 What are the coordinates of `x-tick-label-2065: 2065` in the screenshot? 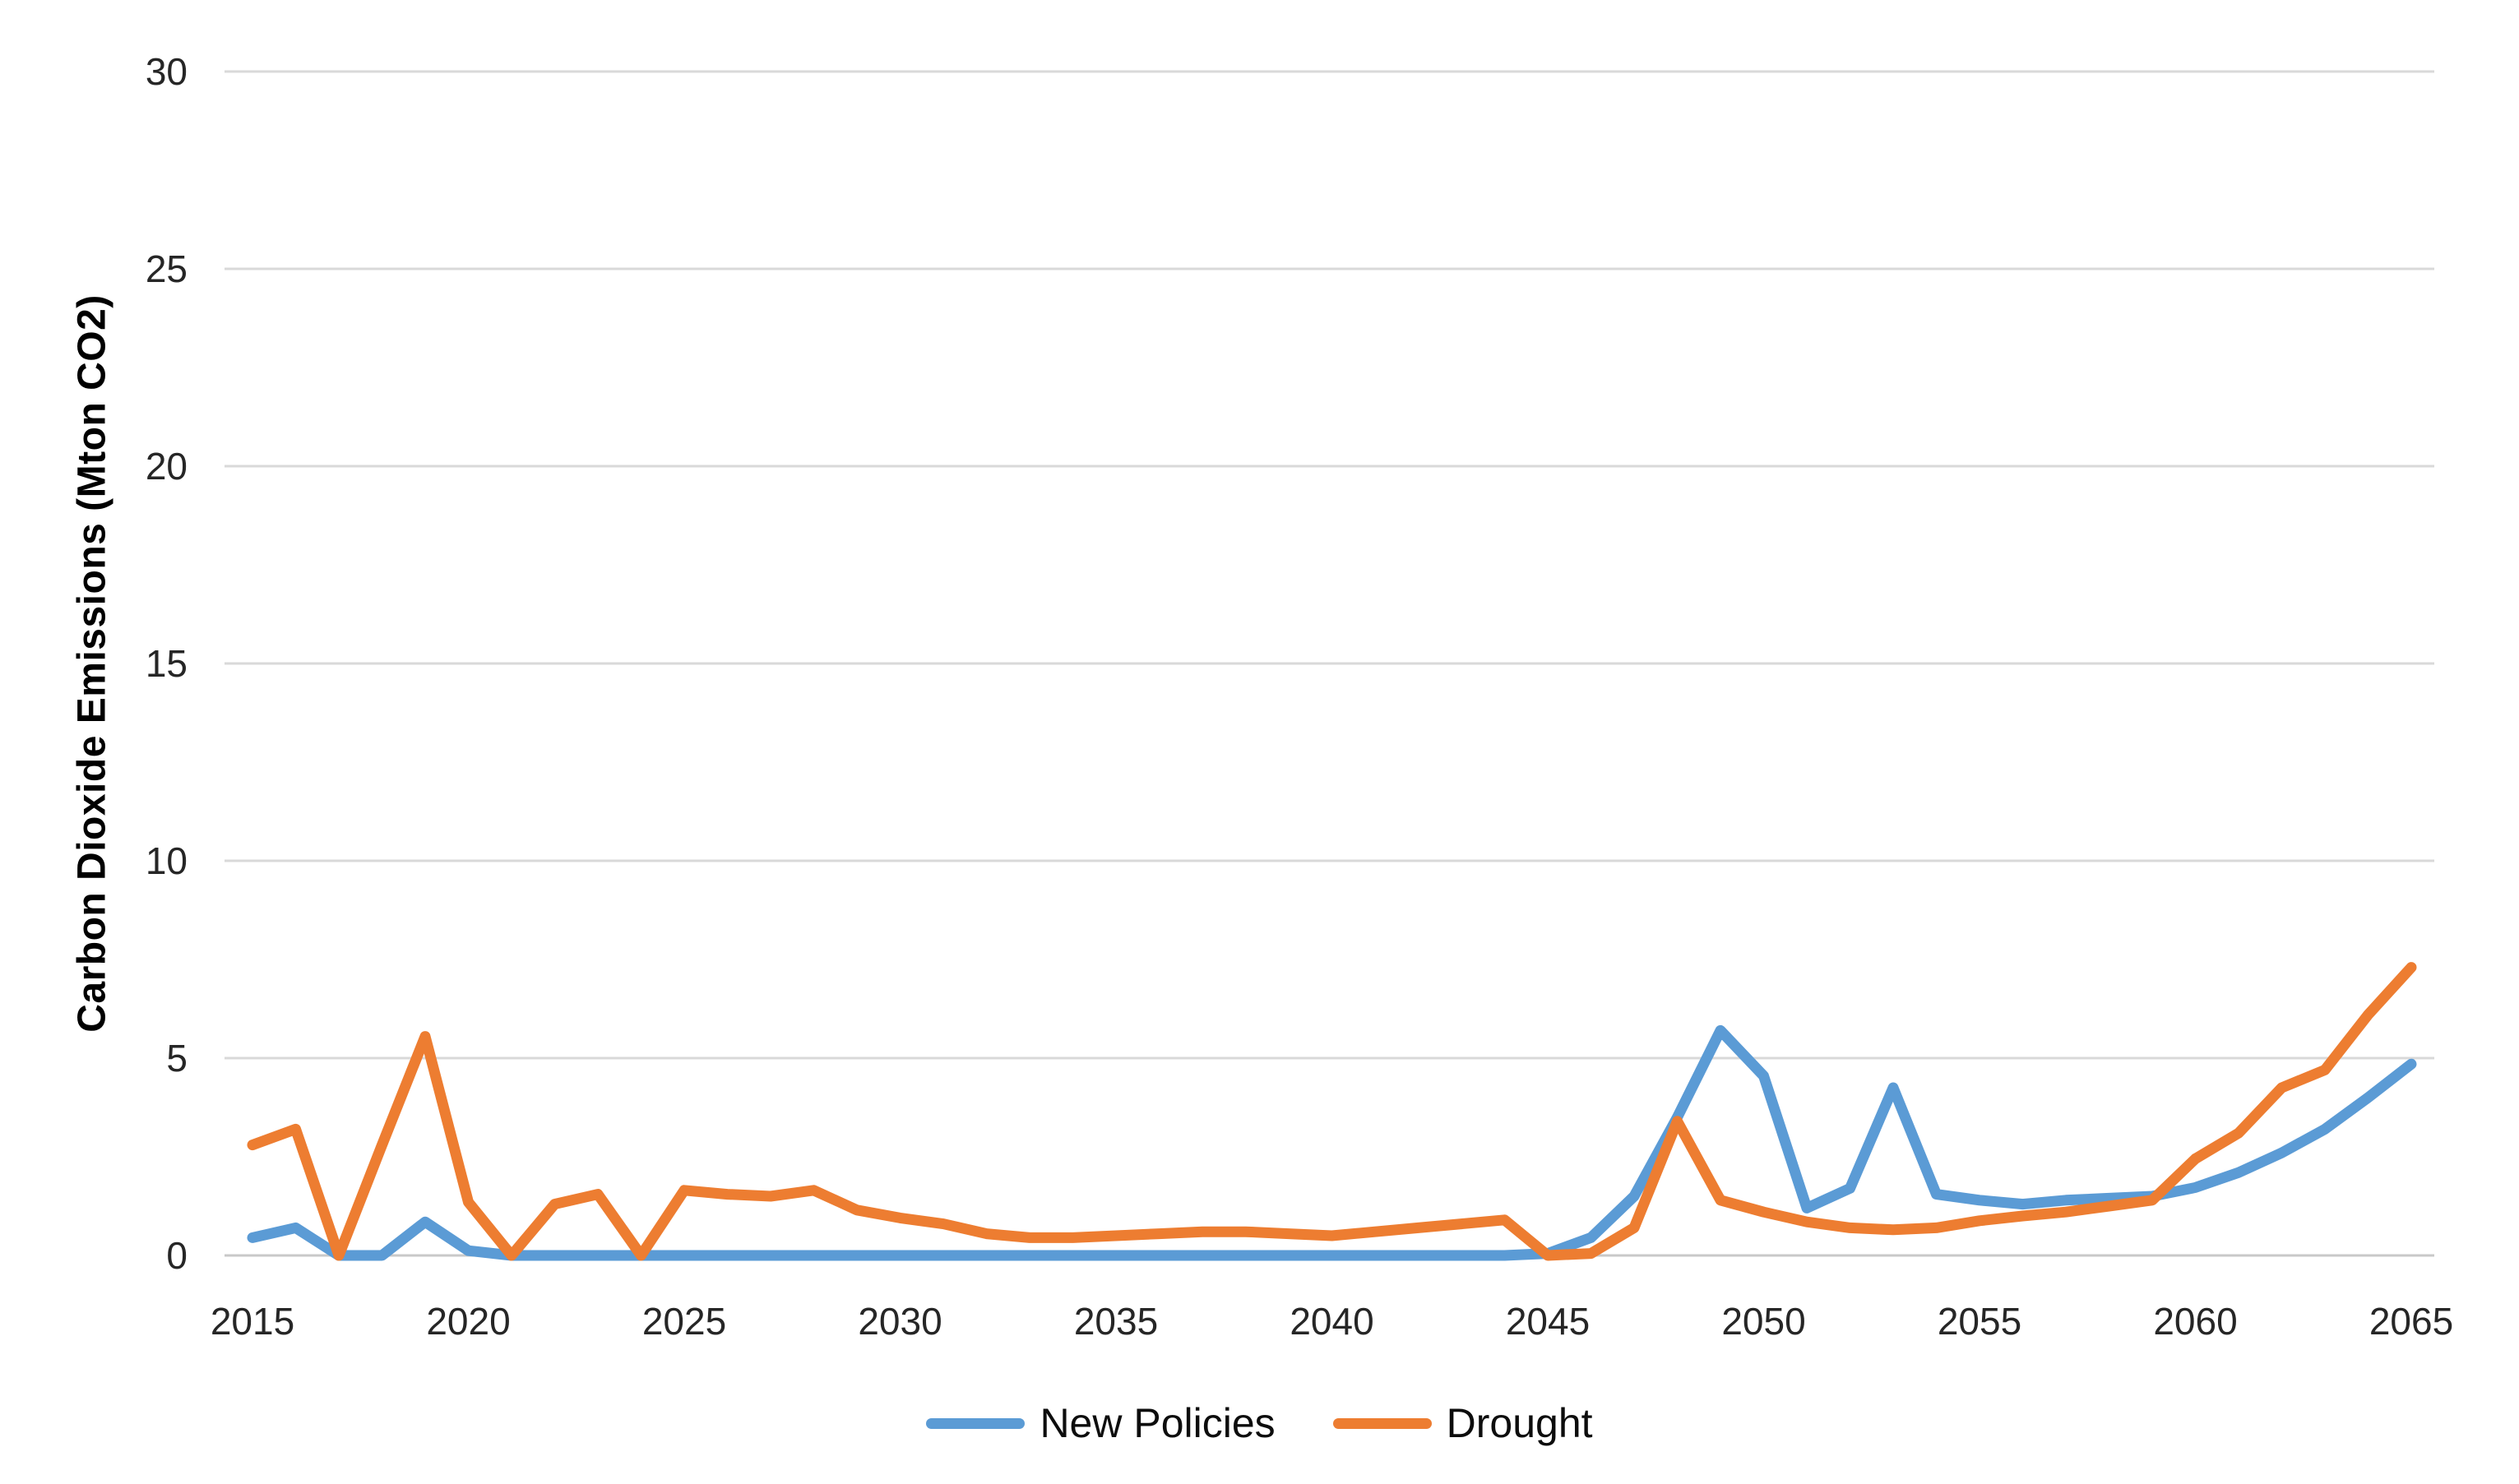 It's located at (2411, 1322).